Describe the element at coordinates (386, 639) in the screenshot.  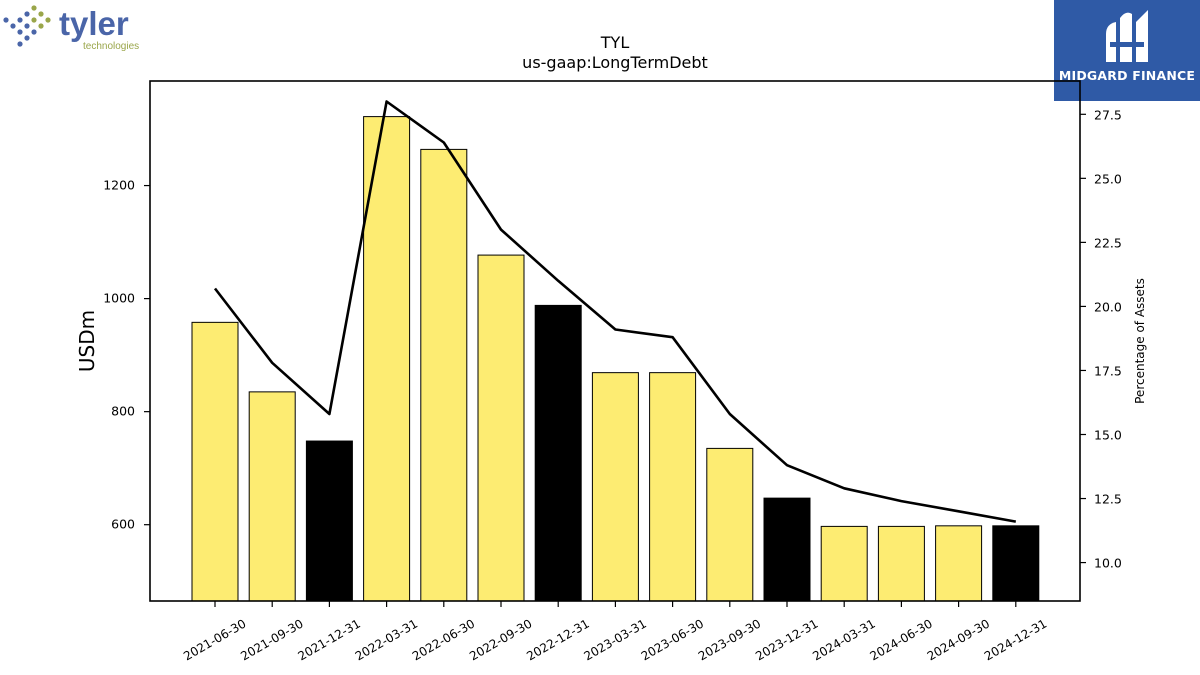
I see `x-tick-label: 2022-03-31` at that location.